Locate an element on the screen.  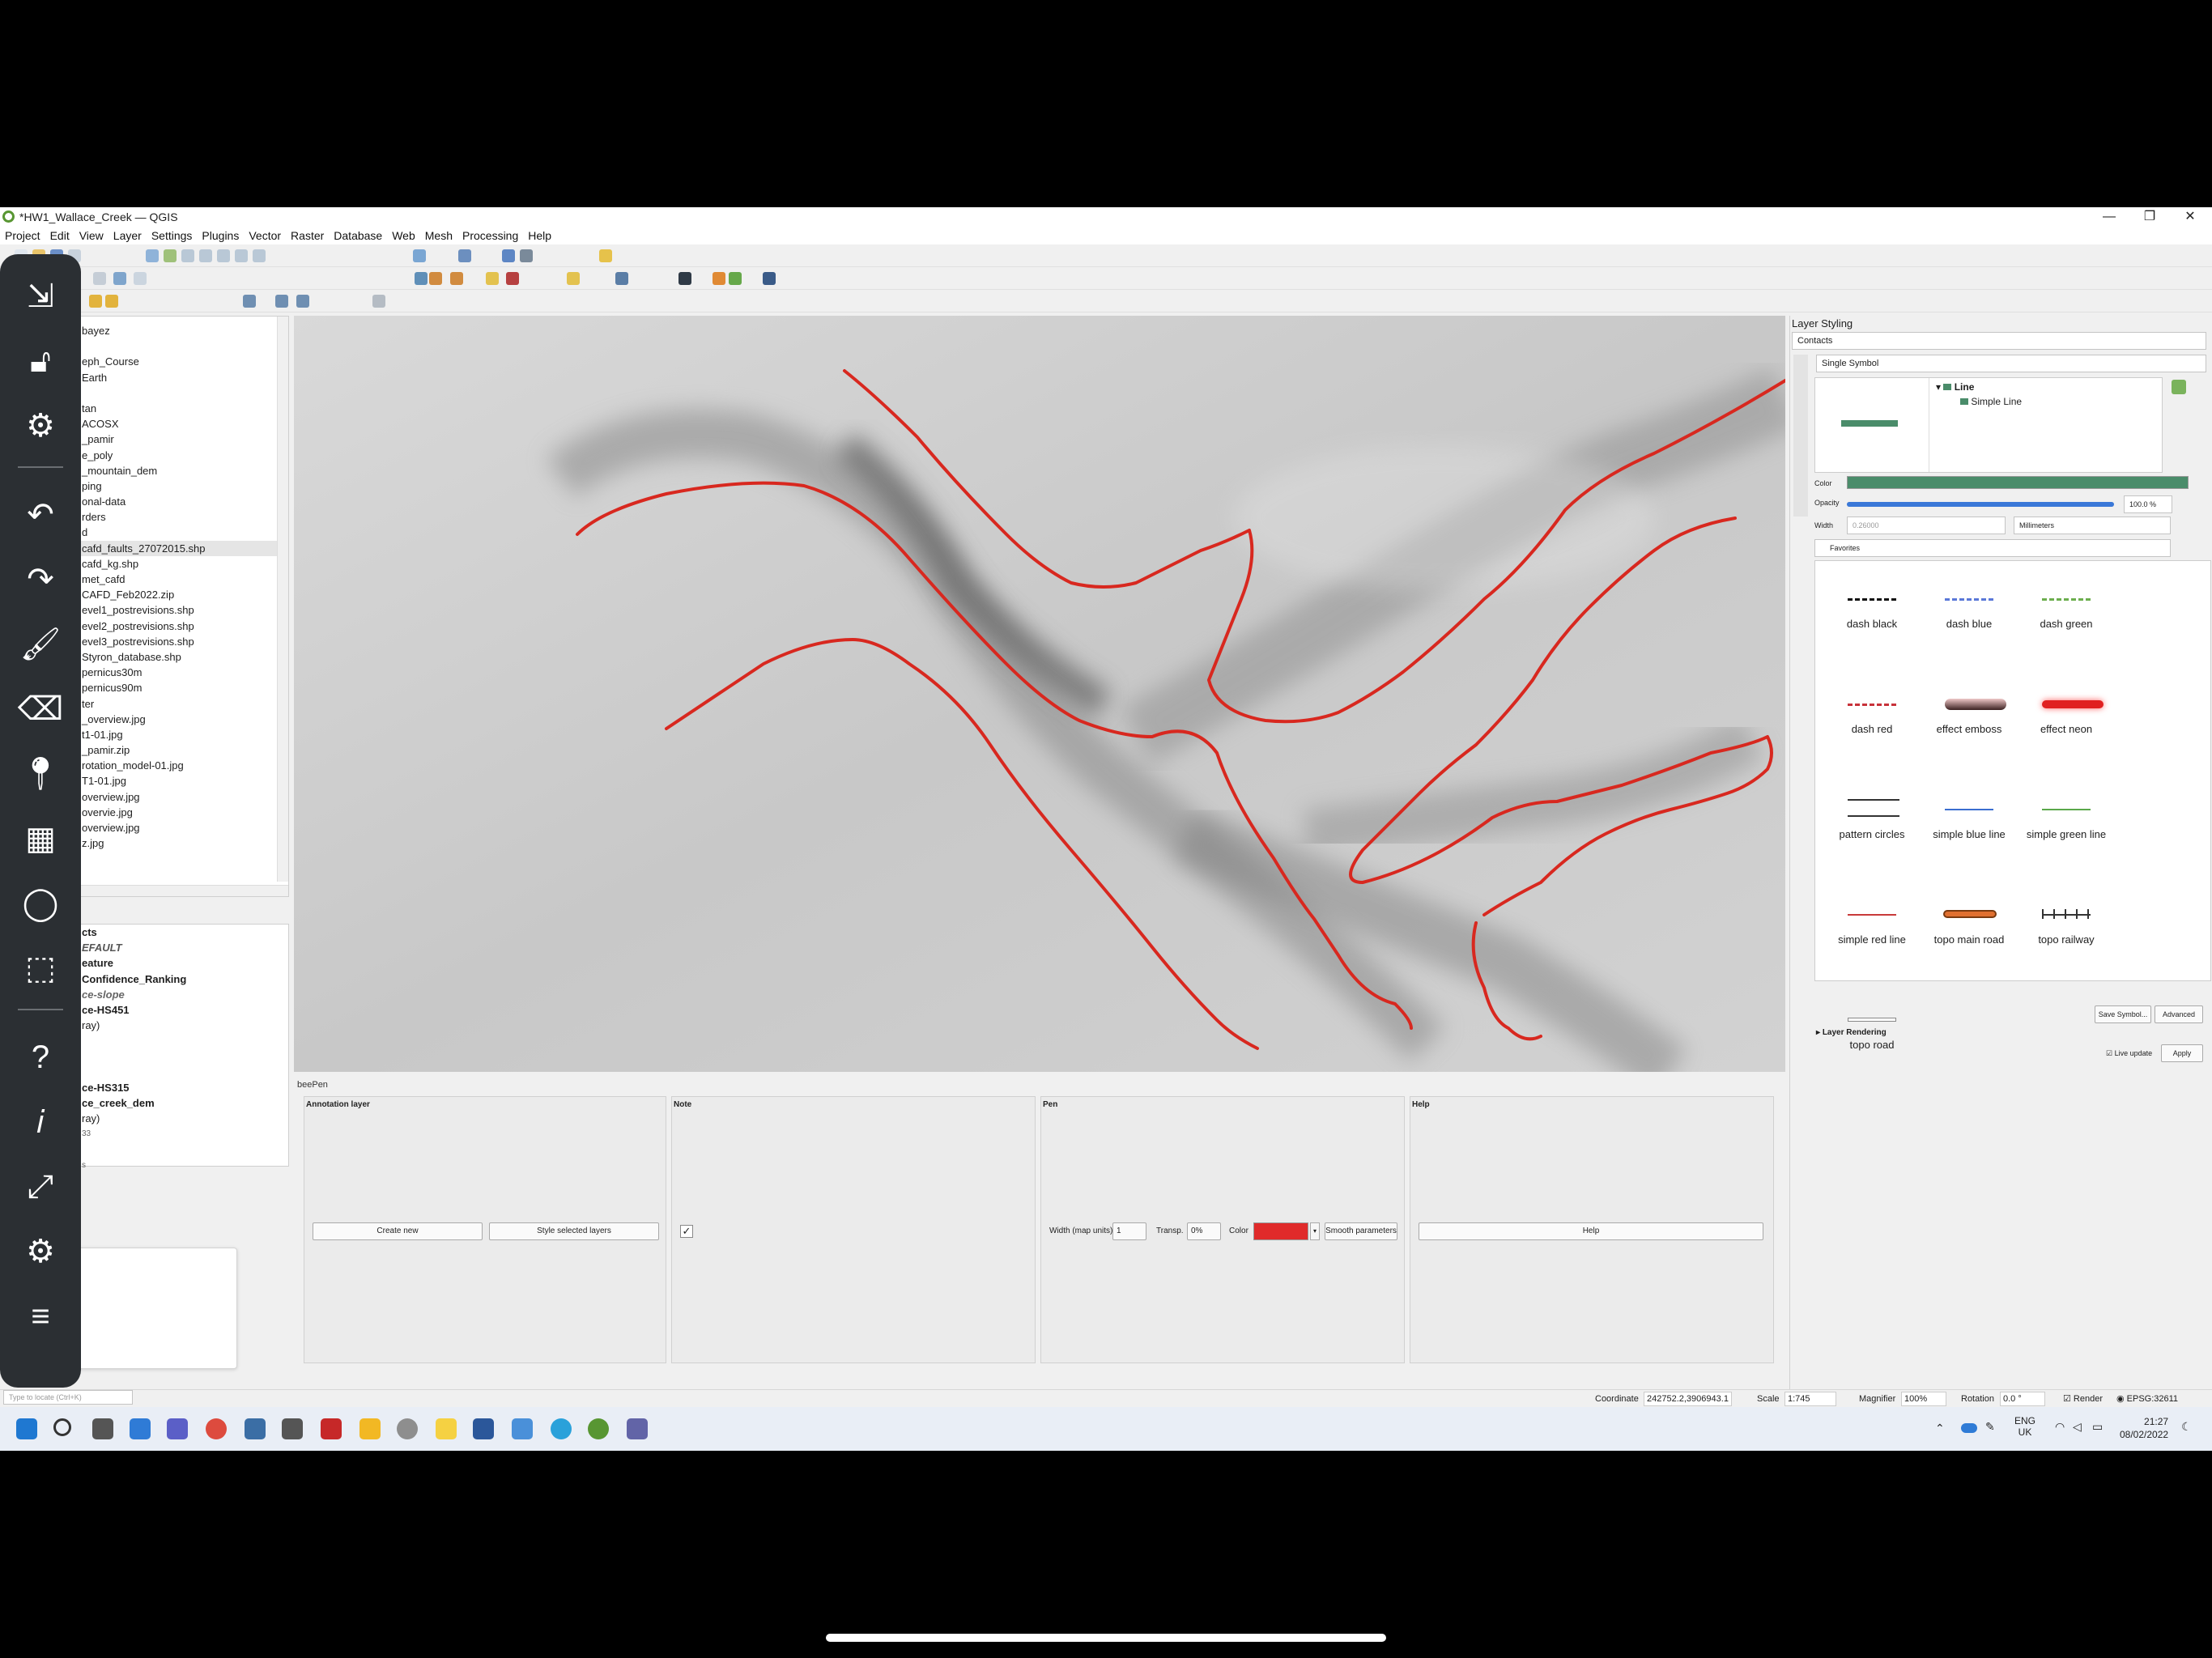
acrobat-icon is located at coordinates (332, 1428).